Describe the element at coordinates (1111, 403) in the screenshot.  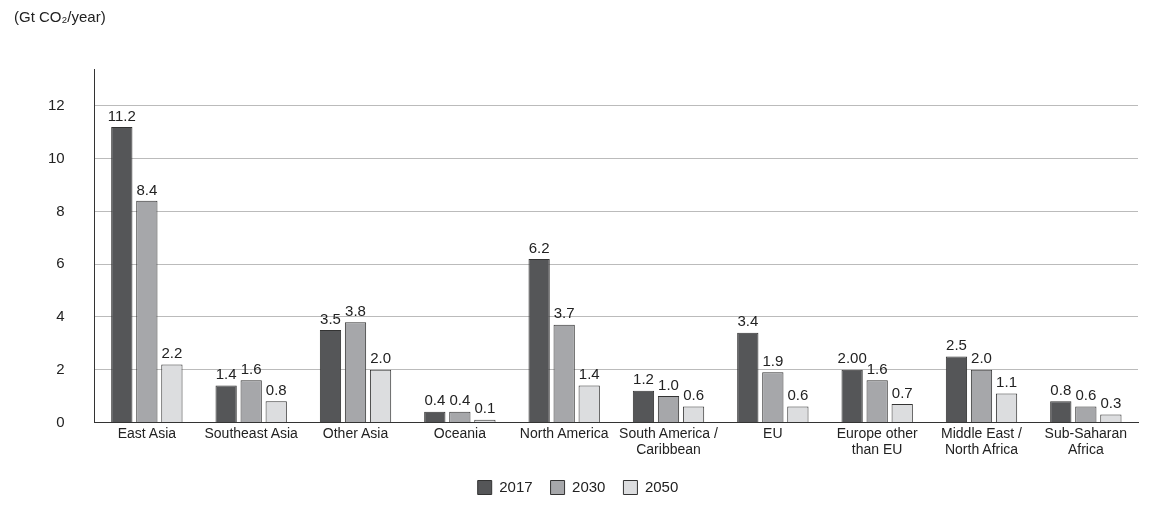
I see `data-label: 0.3` at that location.